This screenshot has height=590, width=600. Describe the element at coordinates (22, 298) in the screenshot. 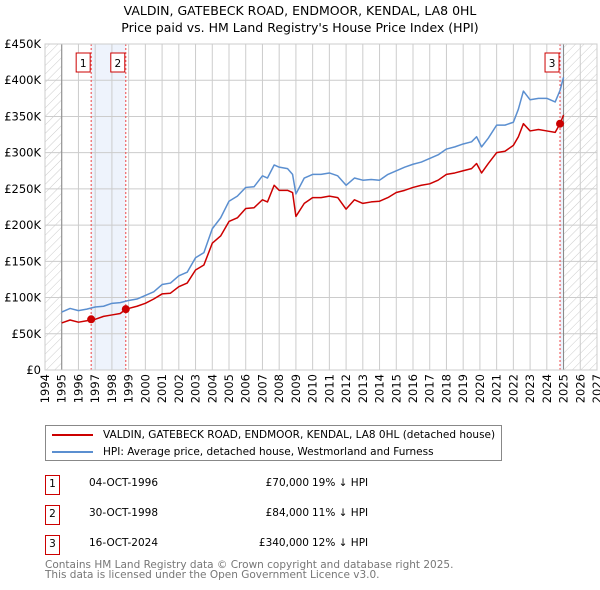

I see `y-tick-label: £100K` at that location.